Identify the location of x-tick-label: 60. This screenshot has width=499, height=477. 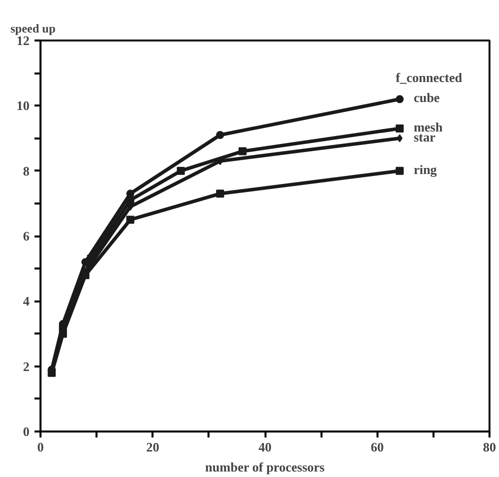
(377, 447).